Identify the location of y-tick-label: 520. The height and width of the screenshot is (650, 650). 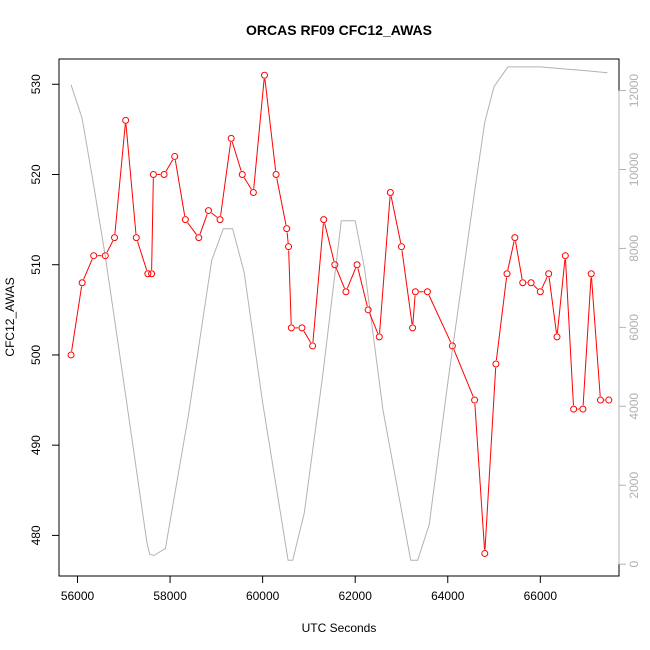
(36, 174).